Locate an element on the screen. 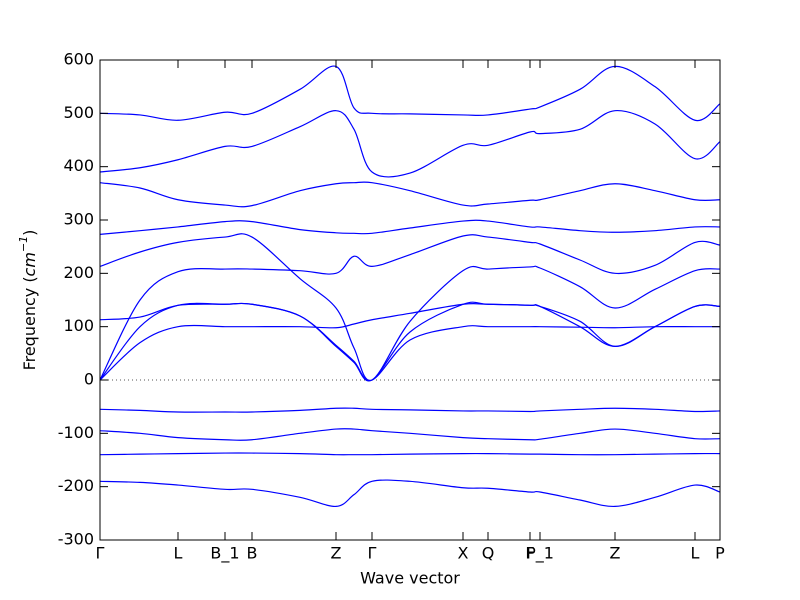  x-tick-label: B_1 is located at coordinates (224, 554).